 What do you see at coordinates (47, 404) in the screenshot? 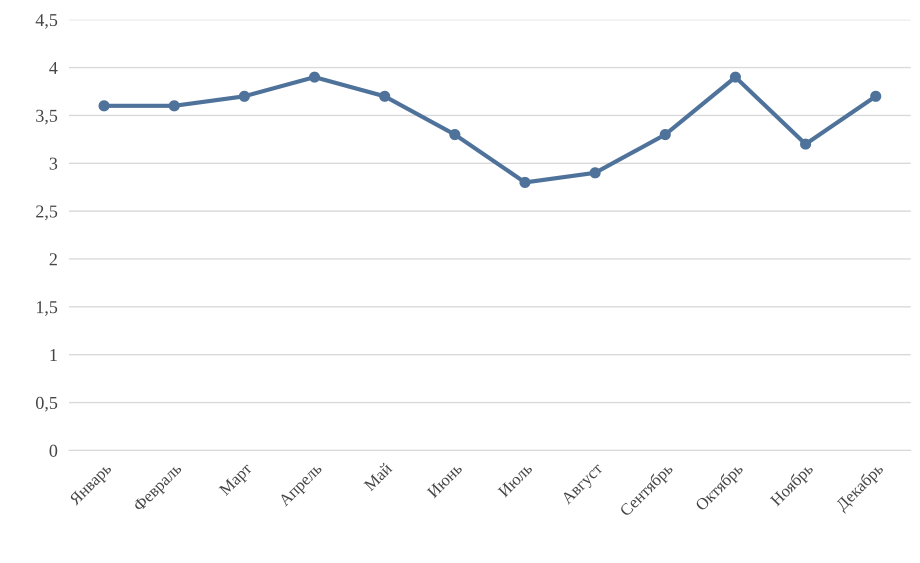
I see `y-tick-label: 0,5` at bounding box center [47, 404].